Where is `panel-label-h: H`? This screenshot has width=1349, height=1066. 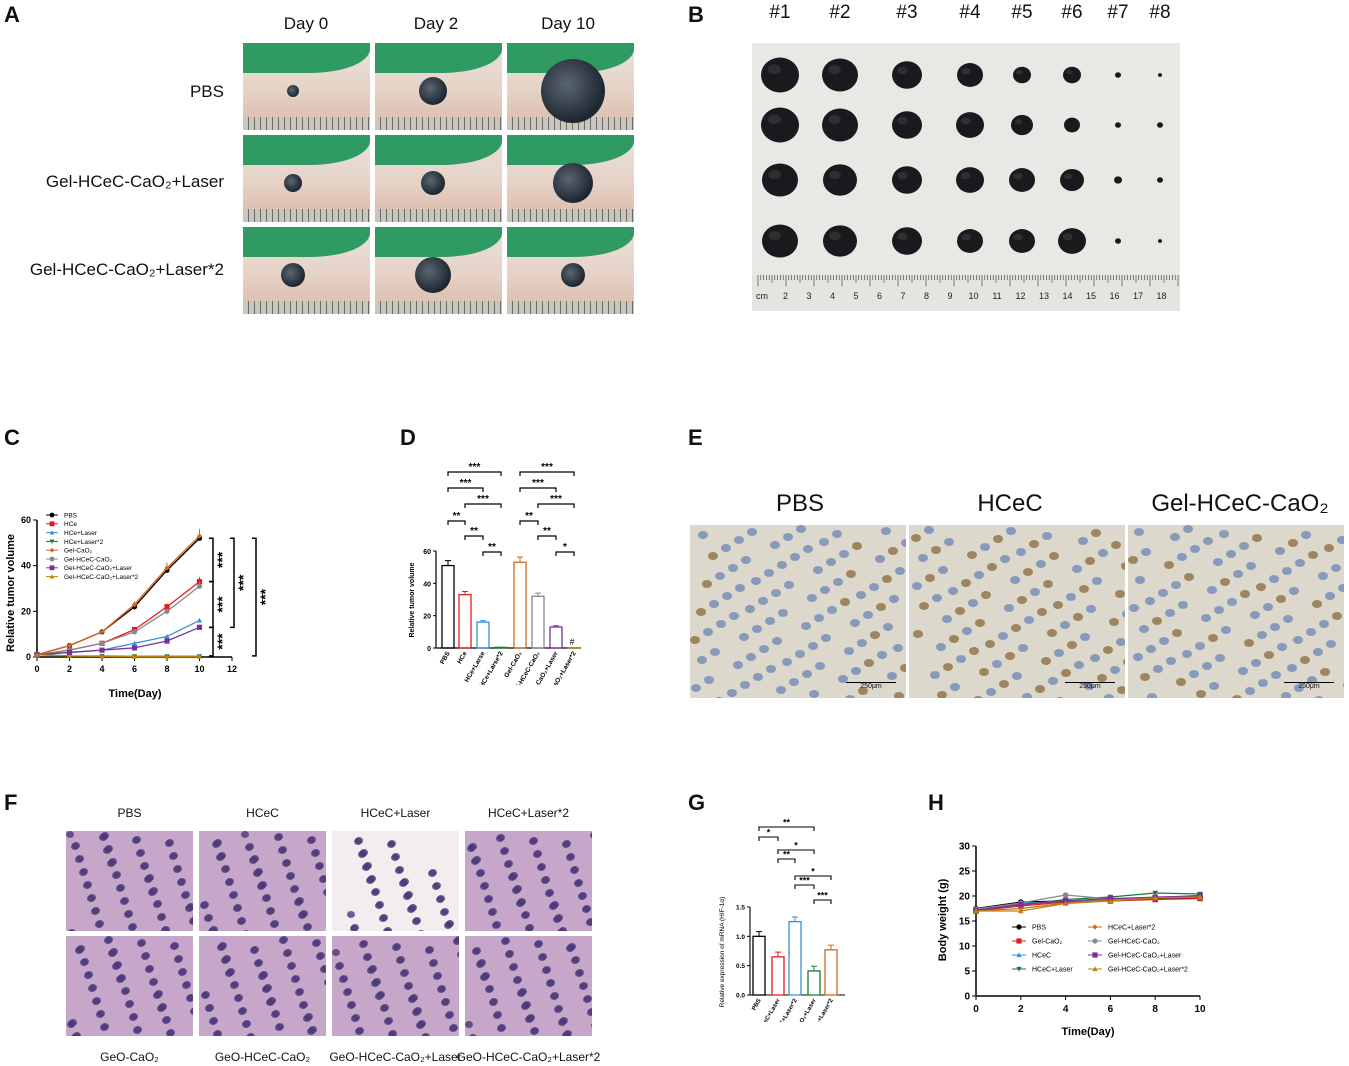 panel-label-h: H is located at coordinates (936, 802).